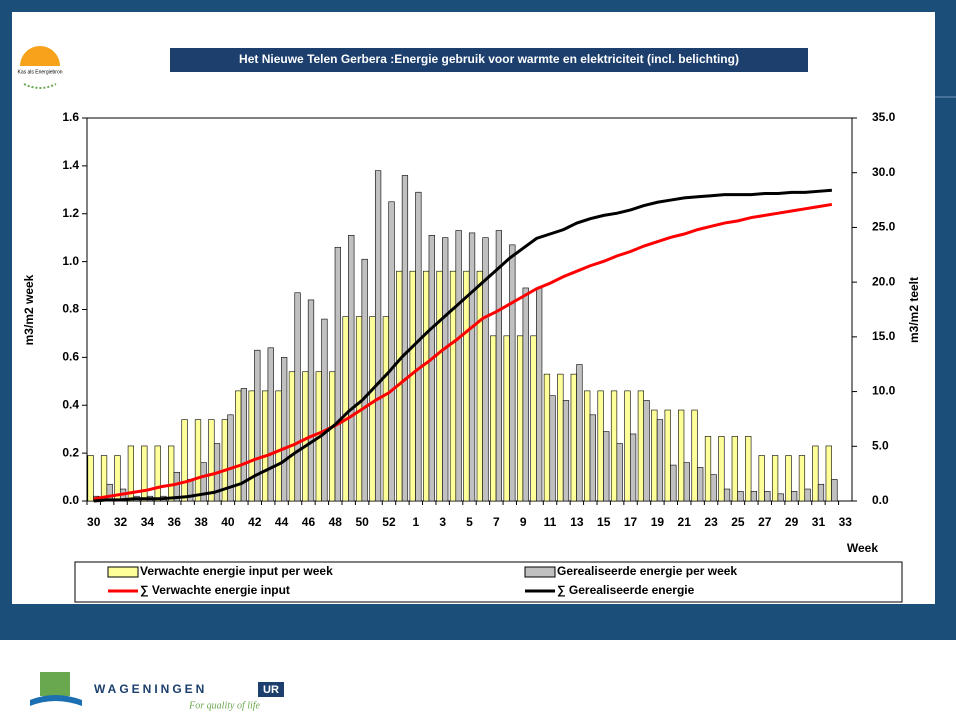 The image size is (956, 727). Describe the element at coordinates (914, 310) in the screenshot. I see `y2-axis-label: m3/m2 teelt` at that location.